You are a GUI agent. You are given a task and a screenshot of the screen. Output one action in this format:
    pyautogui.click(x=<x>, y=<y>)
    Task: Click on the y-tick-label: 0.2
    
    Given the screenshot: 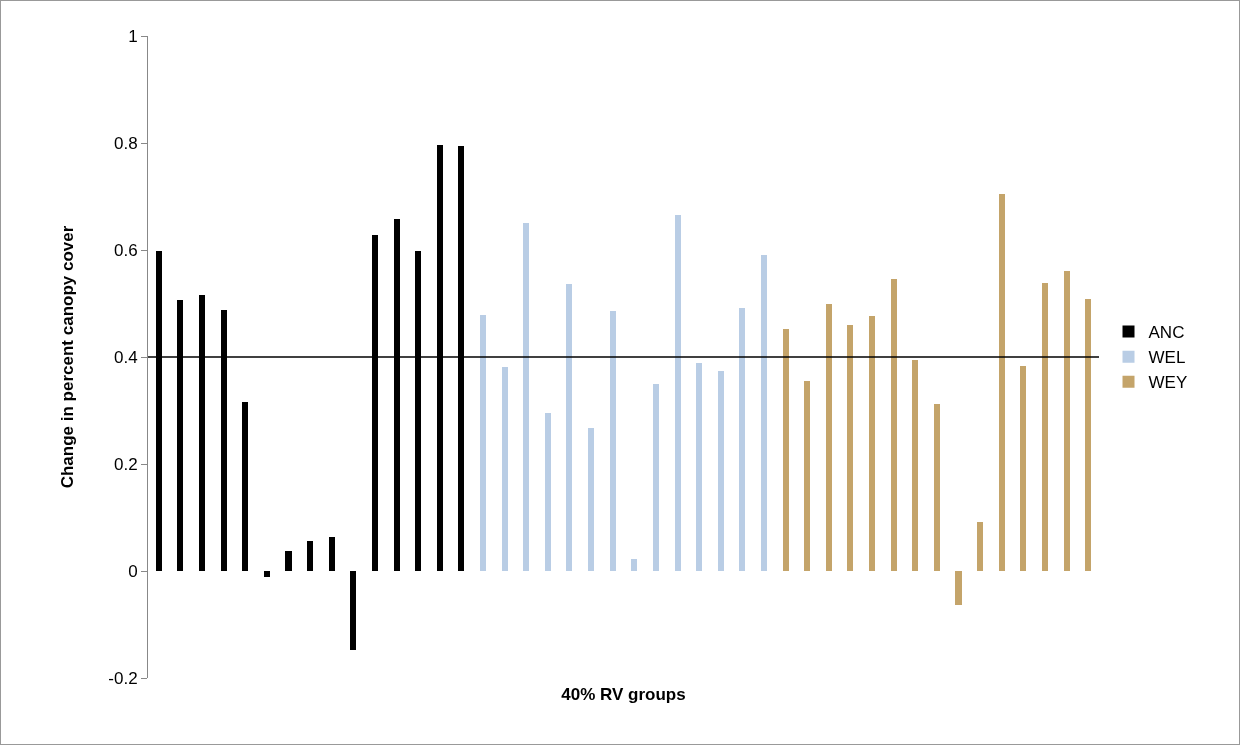 What is the action you would take?
    pyautogui.click(x=125, y=464)
    